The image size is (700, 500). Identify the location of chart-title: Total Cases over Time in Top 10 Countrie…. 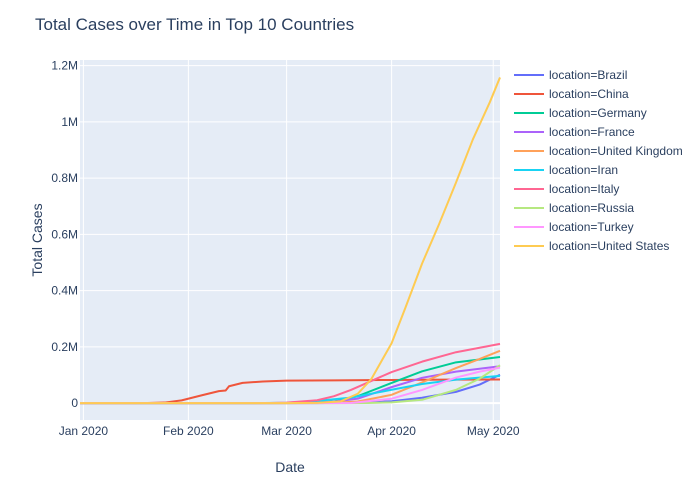
(194, 24).